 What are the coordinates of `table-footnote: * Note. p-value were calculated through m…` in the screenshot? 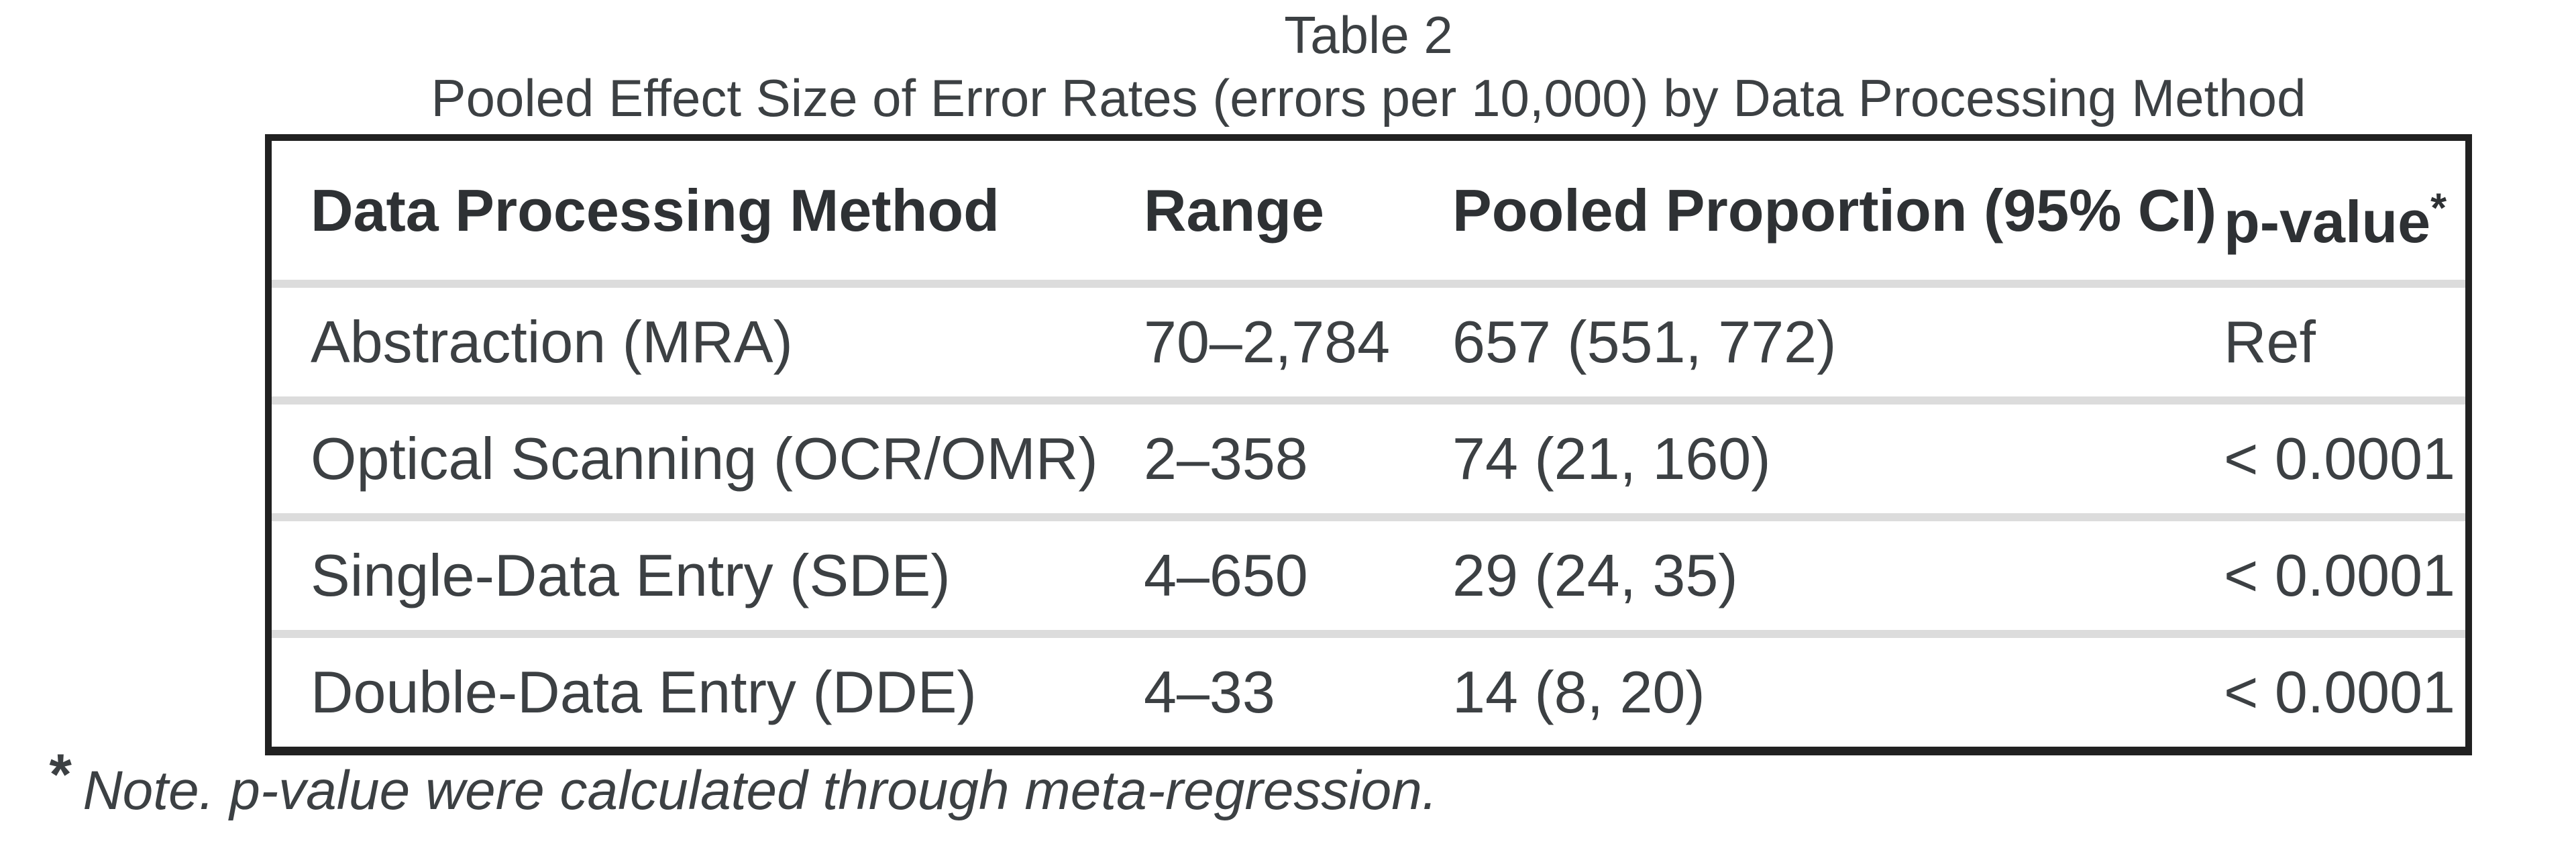 It's located at (742, 783).